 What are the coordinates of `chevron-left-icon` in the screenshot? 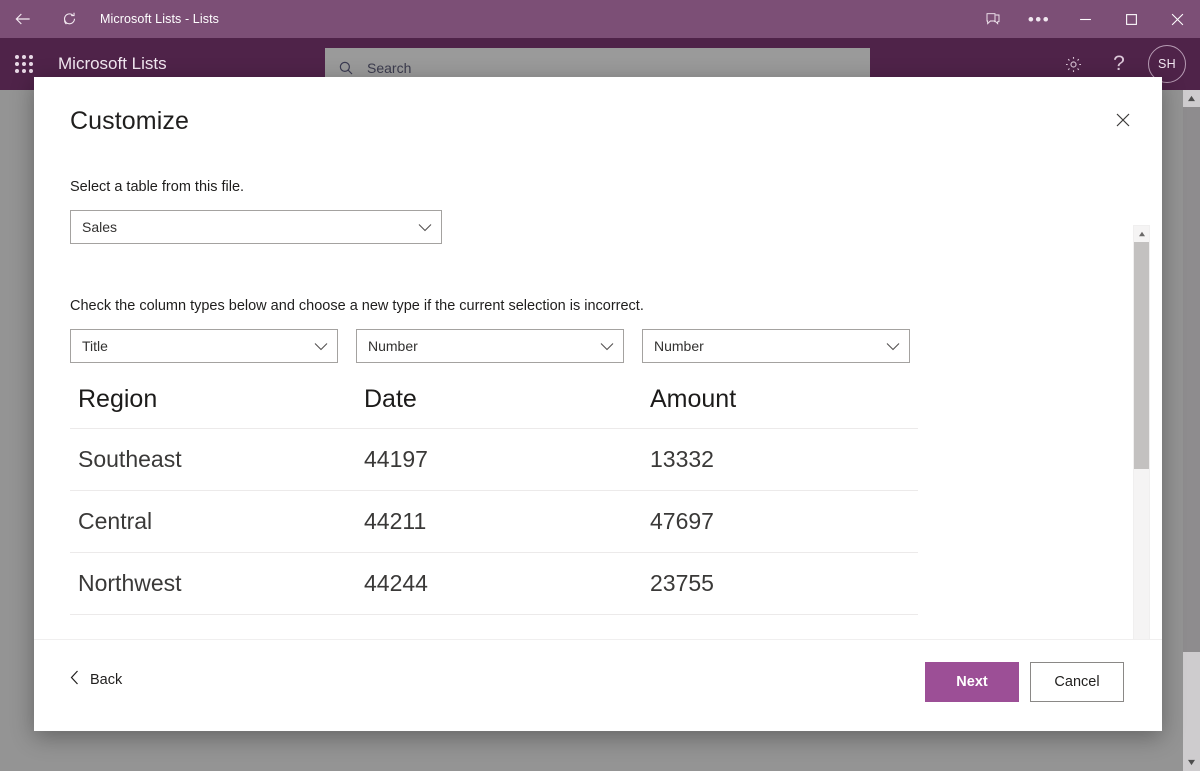 It's located at (74, 679).